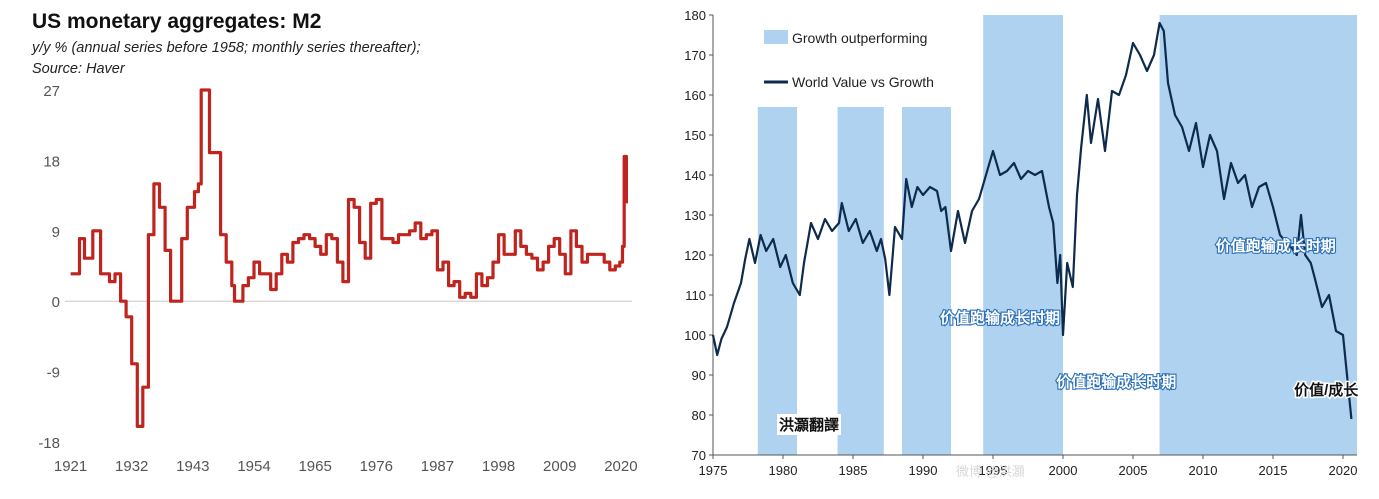 This screenshot has width=1379, height=499. Describe the element at coordinates (993, 470) in the screenshot. I see `x-tick-label: 1995` at that location.